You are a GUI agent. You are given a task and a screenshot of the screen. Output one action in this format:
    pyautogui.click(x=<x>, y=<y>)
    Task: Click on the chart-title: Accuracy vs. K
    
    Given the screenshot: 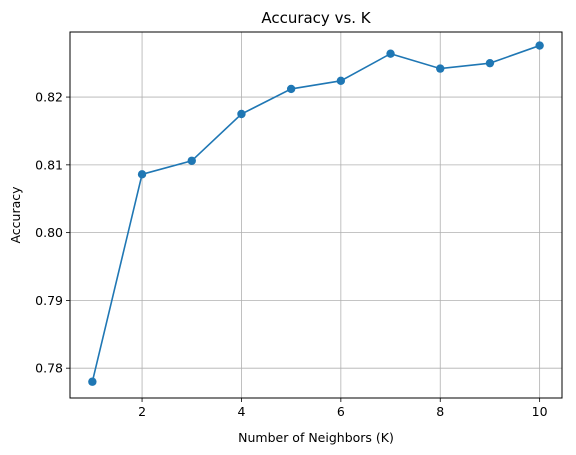 What is the action you would take?
    pyautogui.click(x=316, y=18)
    